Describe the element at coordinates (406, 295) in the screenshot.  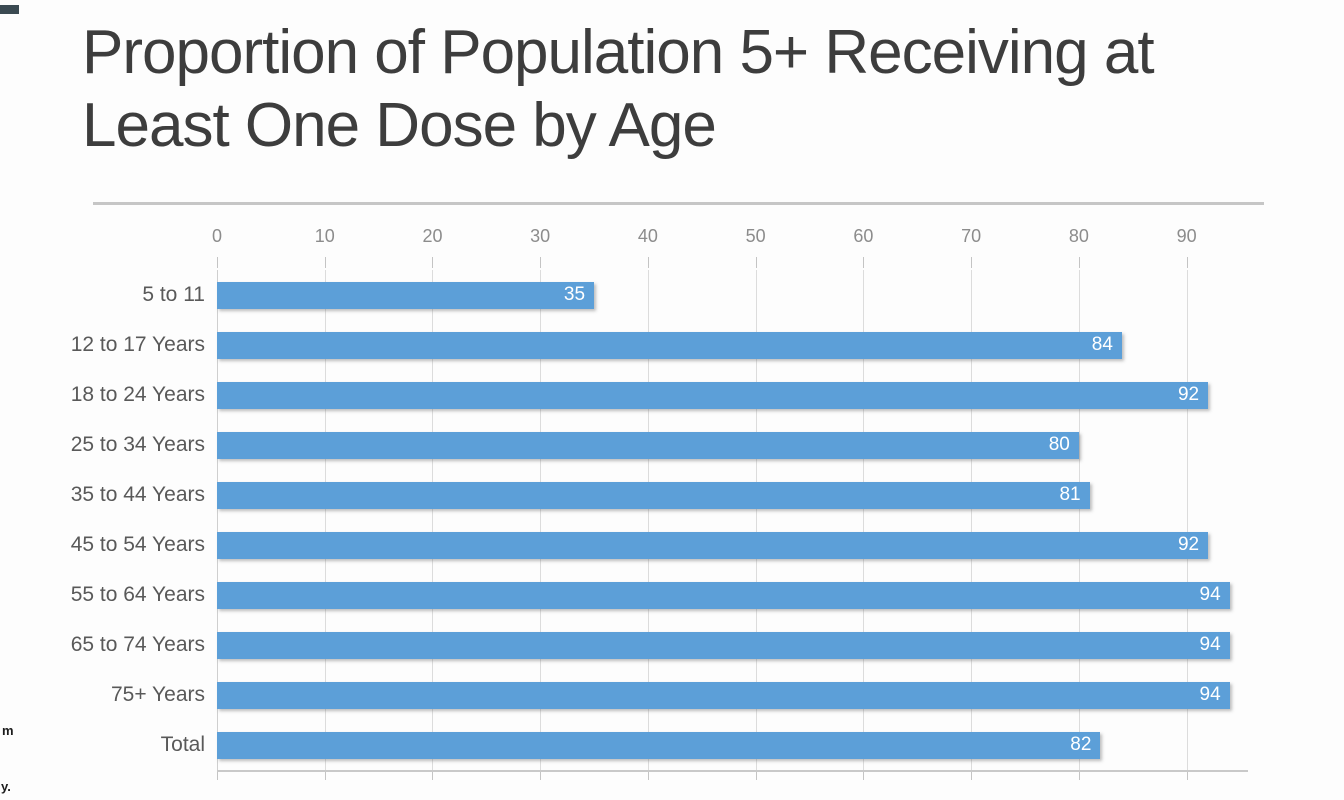
I see `bar: 35` at that location.